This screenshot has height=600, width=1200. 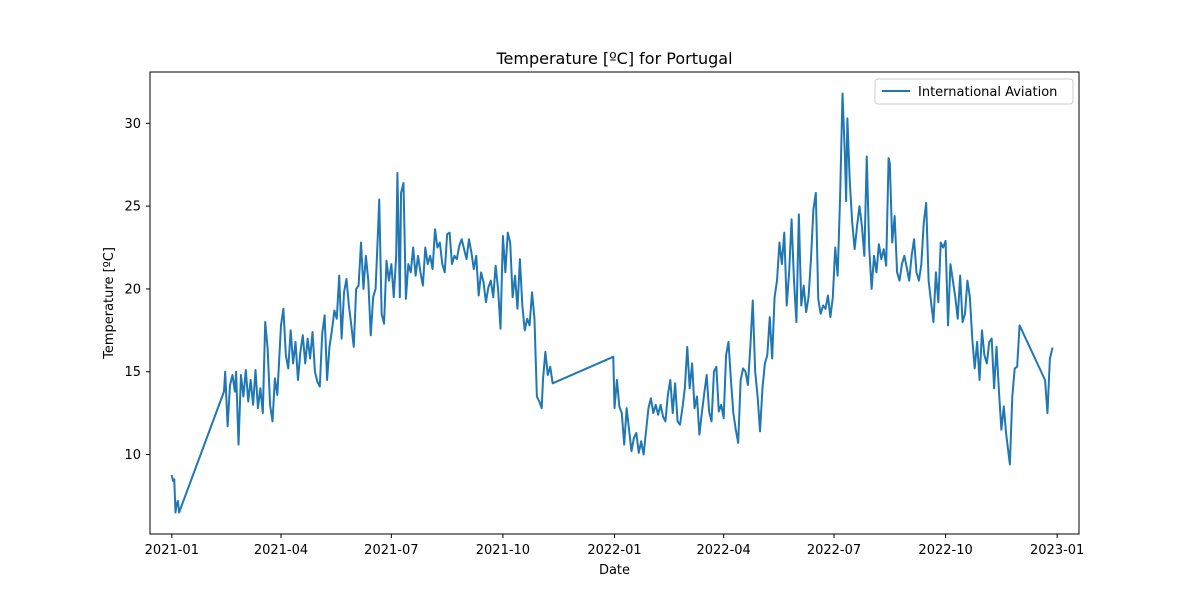 I want to click on x-tick-label: 2022-01, so click(x=614, y=550).